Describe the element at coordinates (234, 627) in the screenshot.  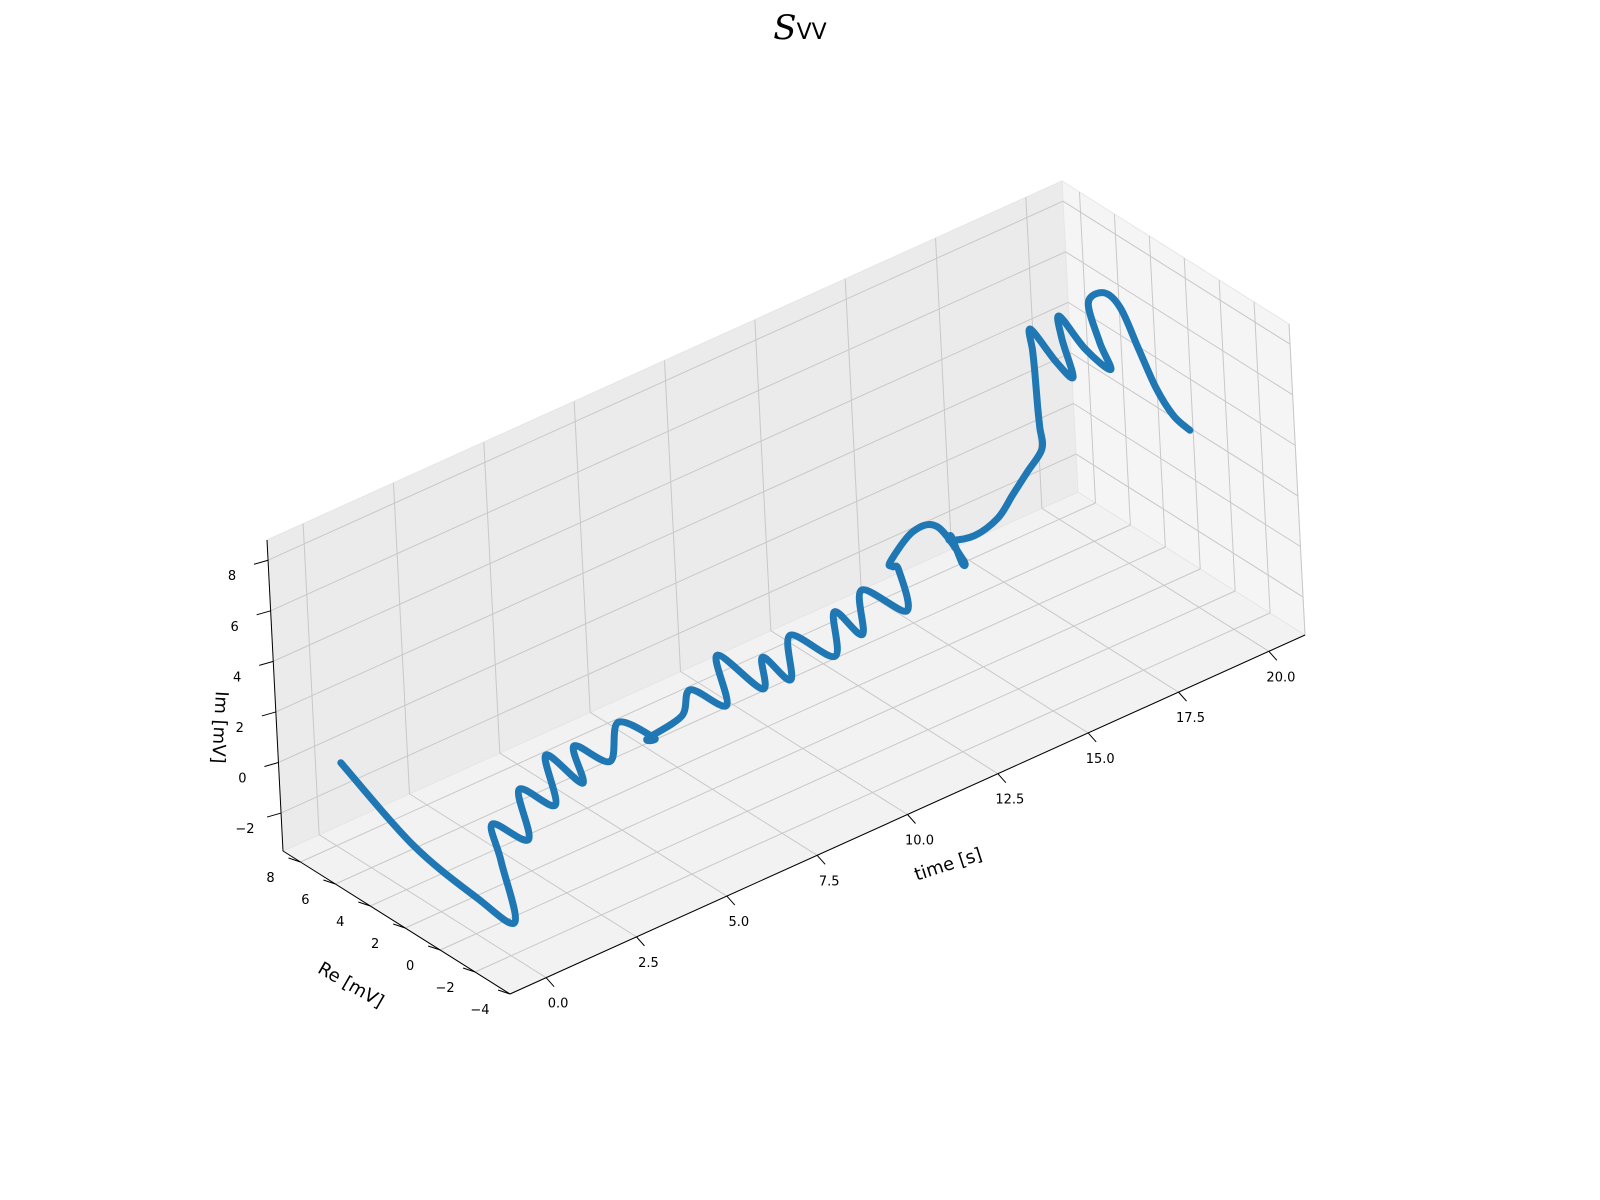
I see `z-tick-label: 6` at that location.